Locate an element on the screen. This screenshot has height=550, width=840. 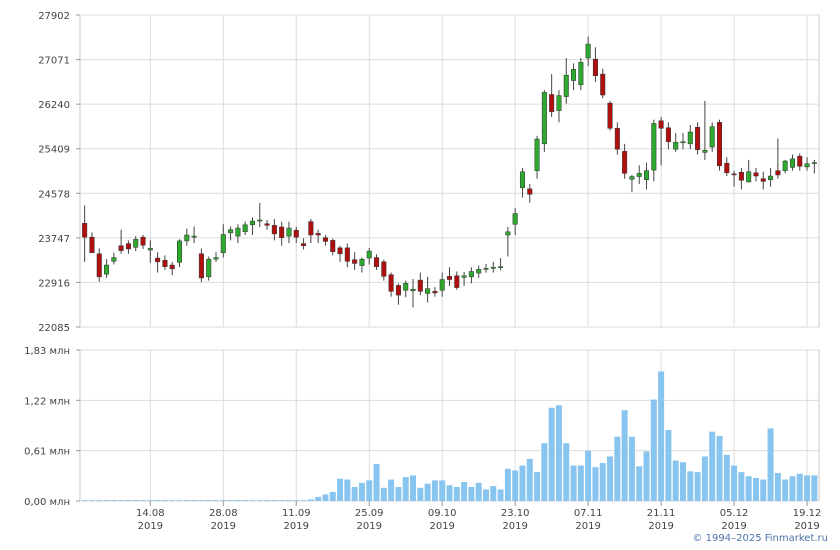
date-tick-label: 25.09 is located at coordinates (369, 513).